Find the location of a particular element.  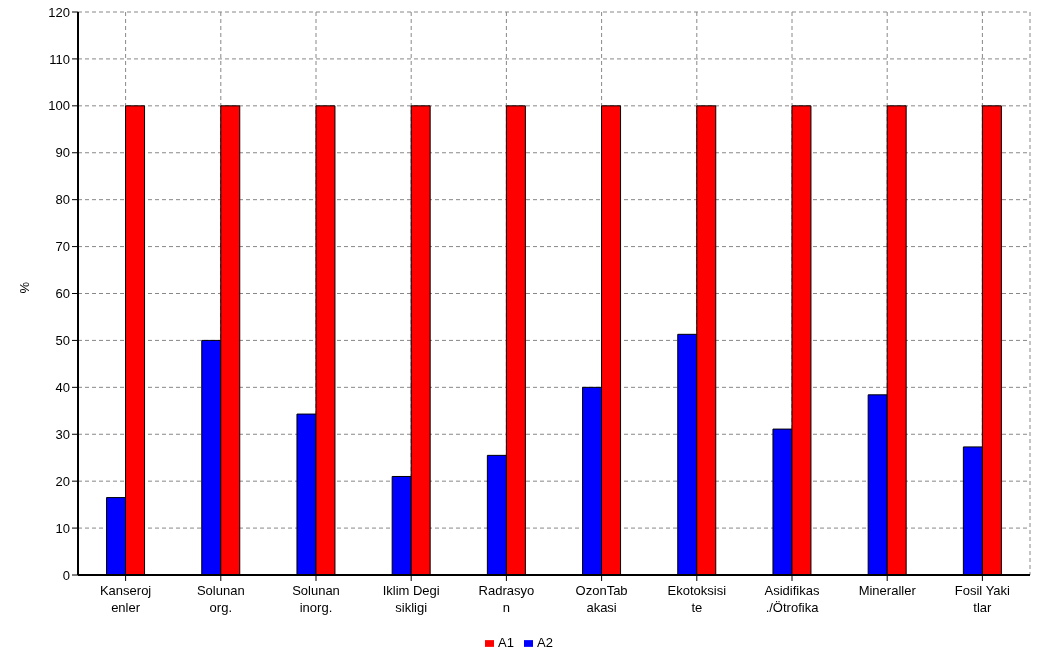

y-tick-label: 120 is located at coordinates (59, 12).